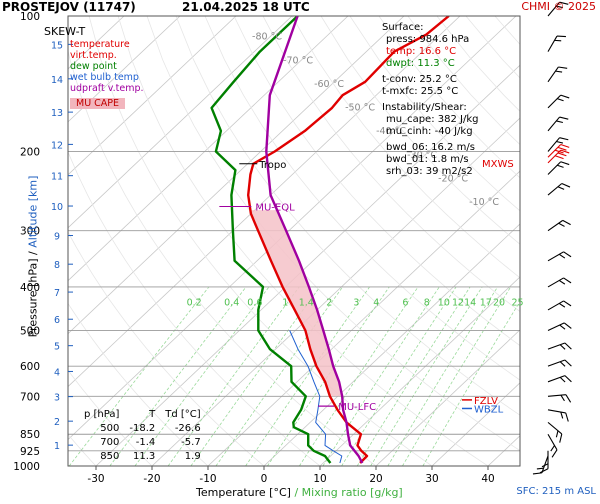  I want to click on x-tick-label: 30, so click(431, 479).